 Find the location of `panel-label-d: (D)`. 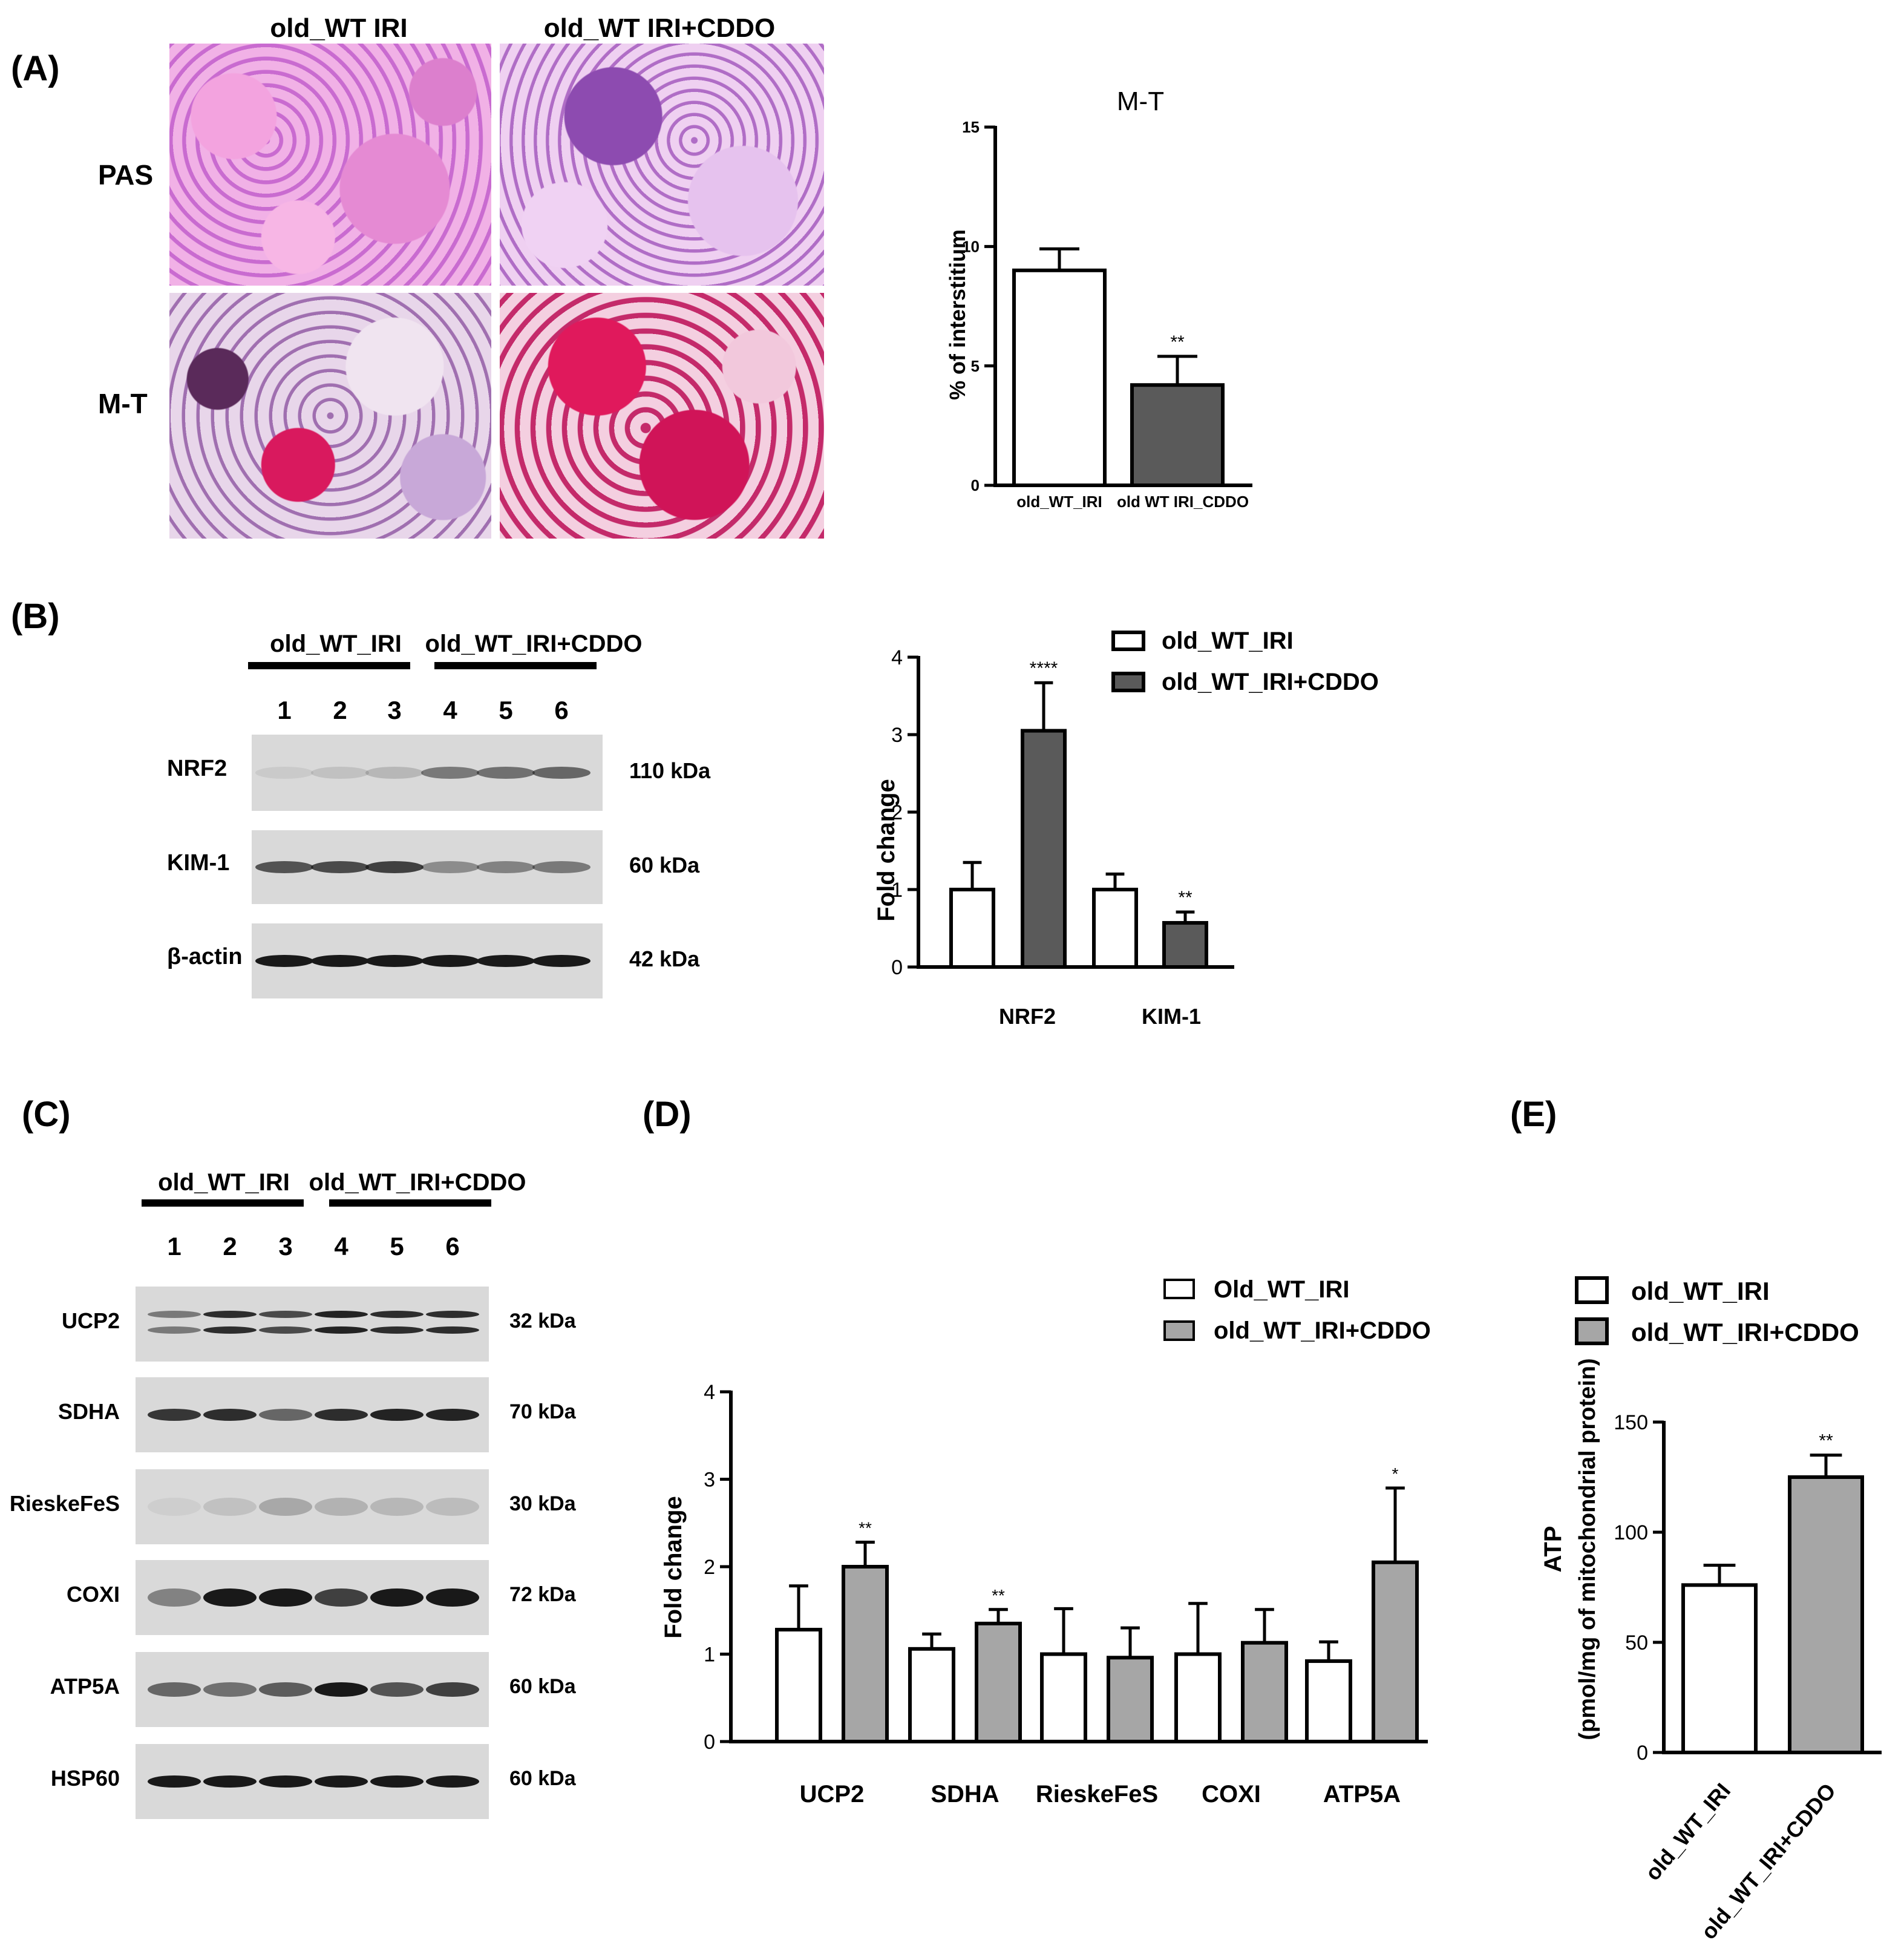

panel-label-d: (D) is located at coordinates (667, 1114).